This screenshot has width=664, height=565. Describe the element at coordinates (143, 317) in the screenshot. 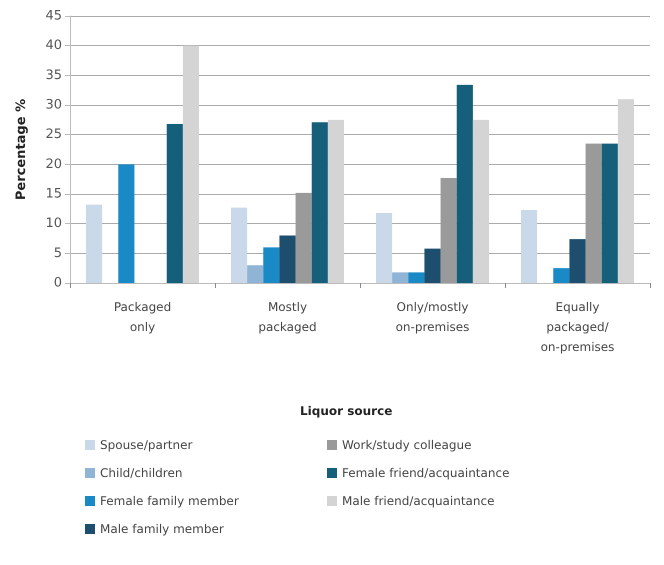

I see `x-tick-label: Packaged only` at that location.